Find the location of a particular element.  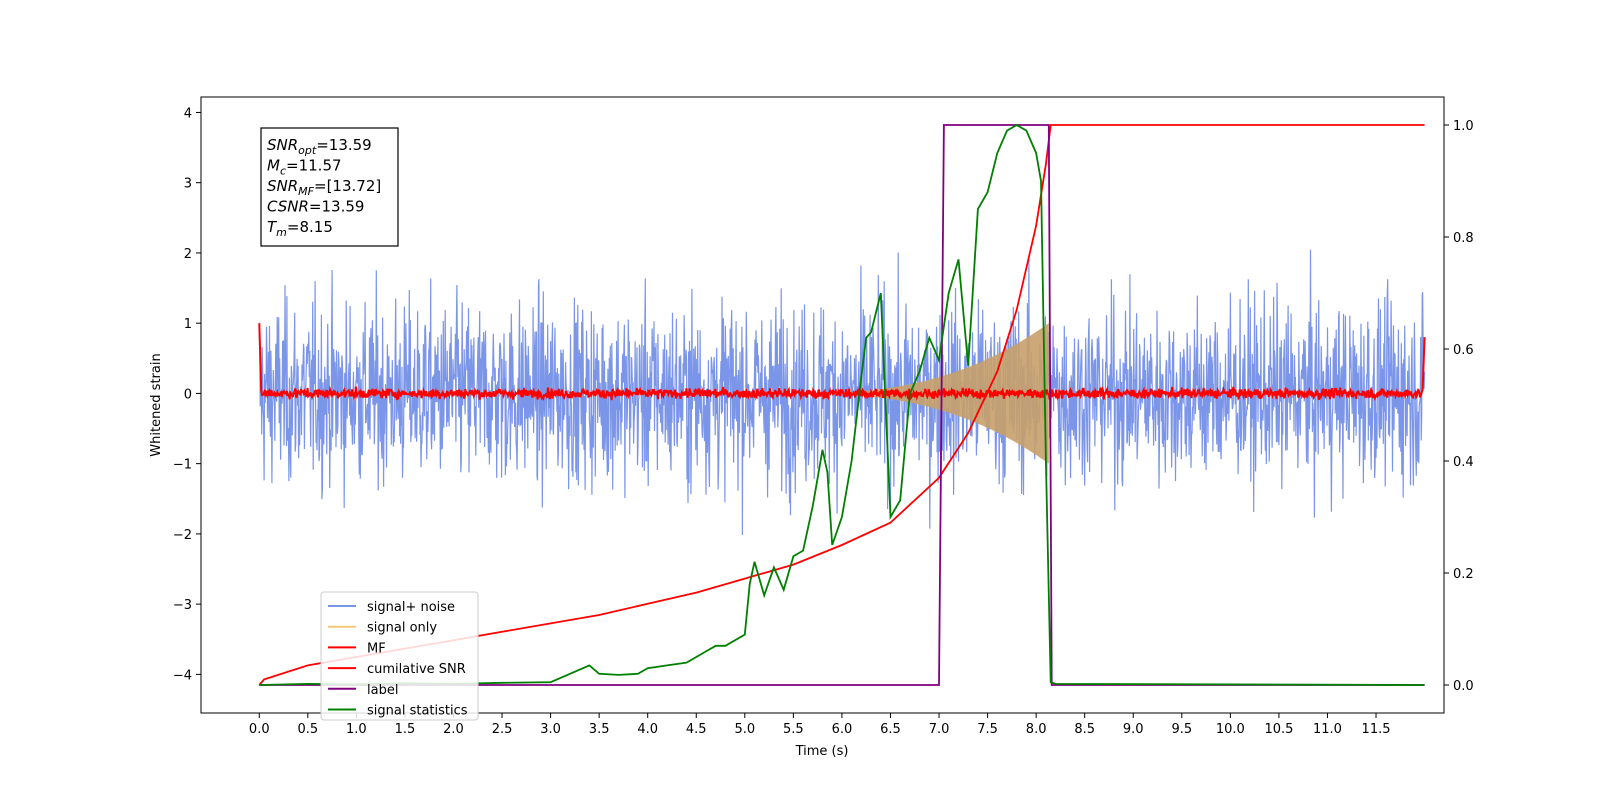

info-line: CSNR=13.59 is located at coordinates (315, 207).